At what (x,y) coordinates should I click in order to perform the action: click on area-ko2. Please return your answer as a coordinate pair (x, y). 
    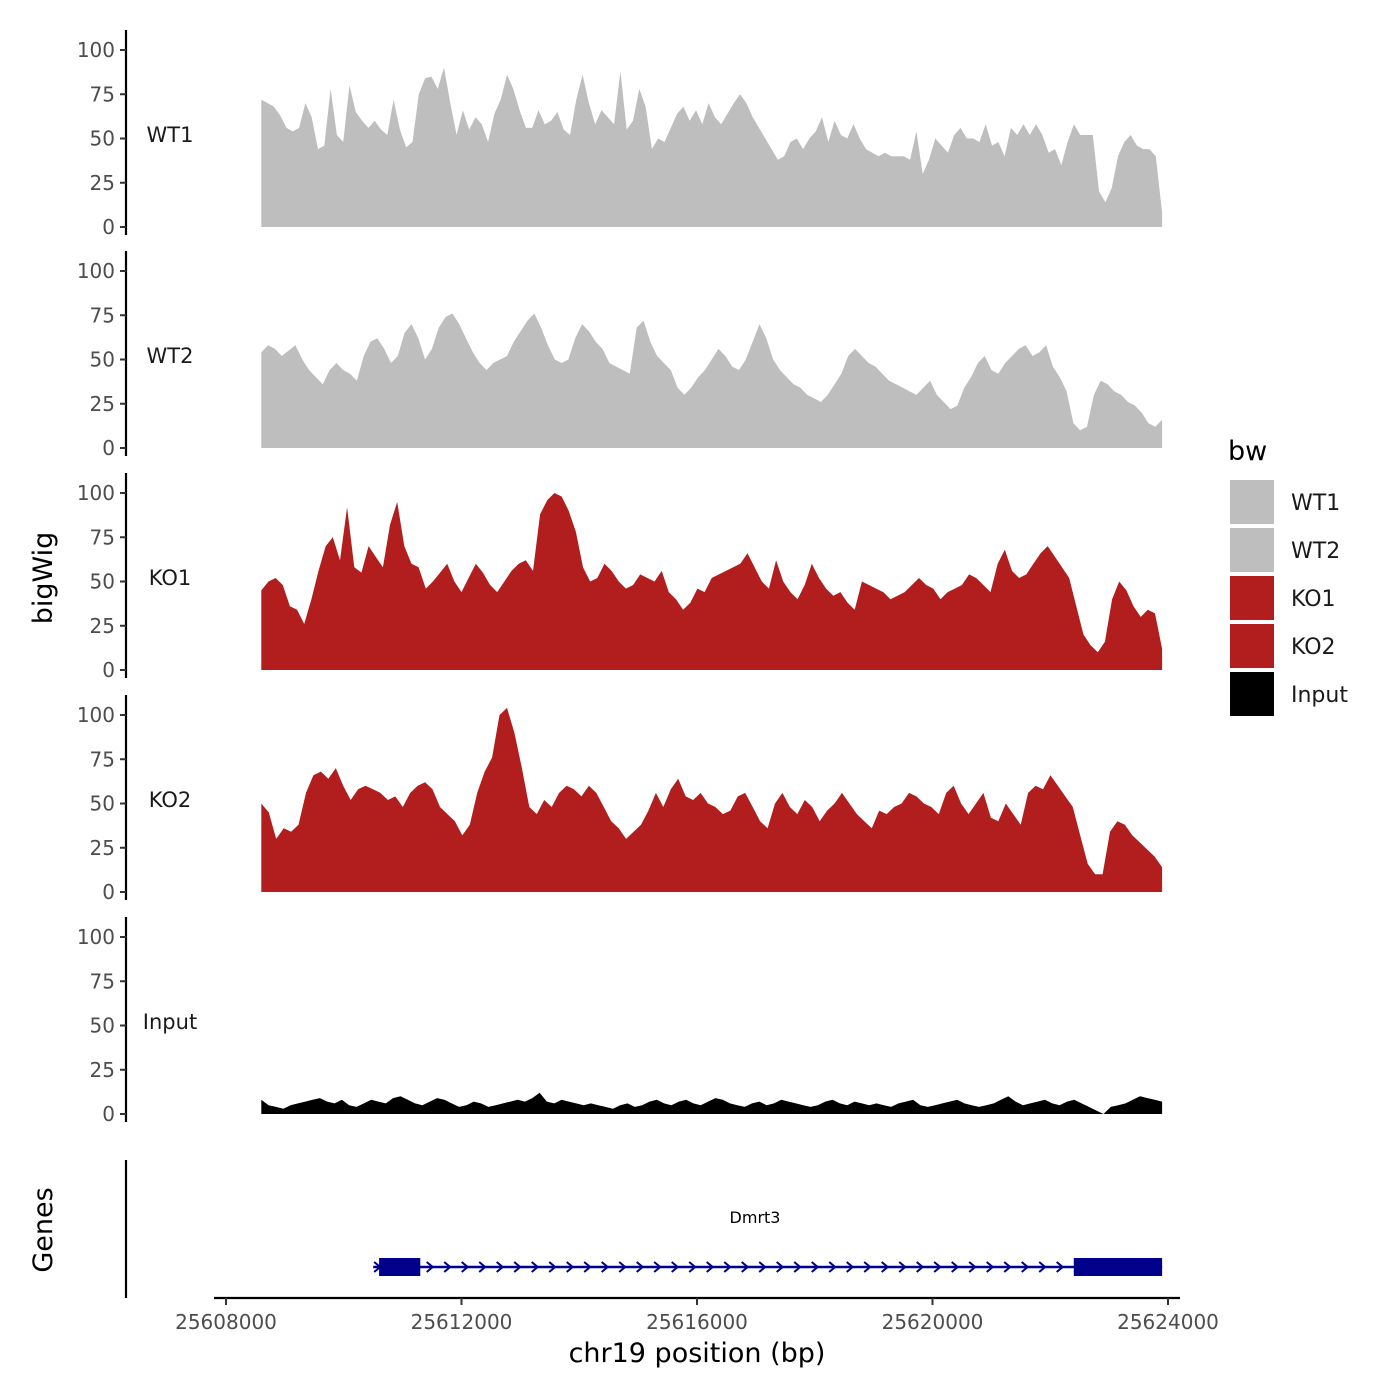
    Looking at the image, I should click on (712, 799).